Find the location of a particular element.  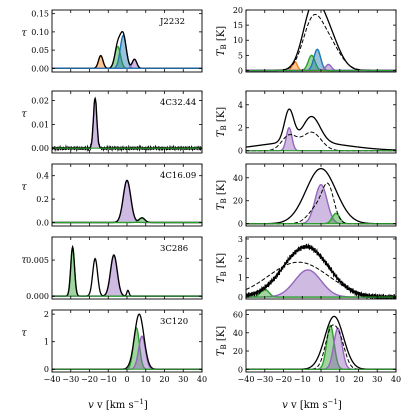

panel-frame is located at coordinates (321, 341).